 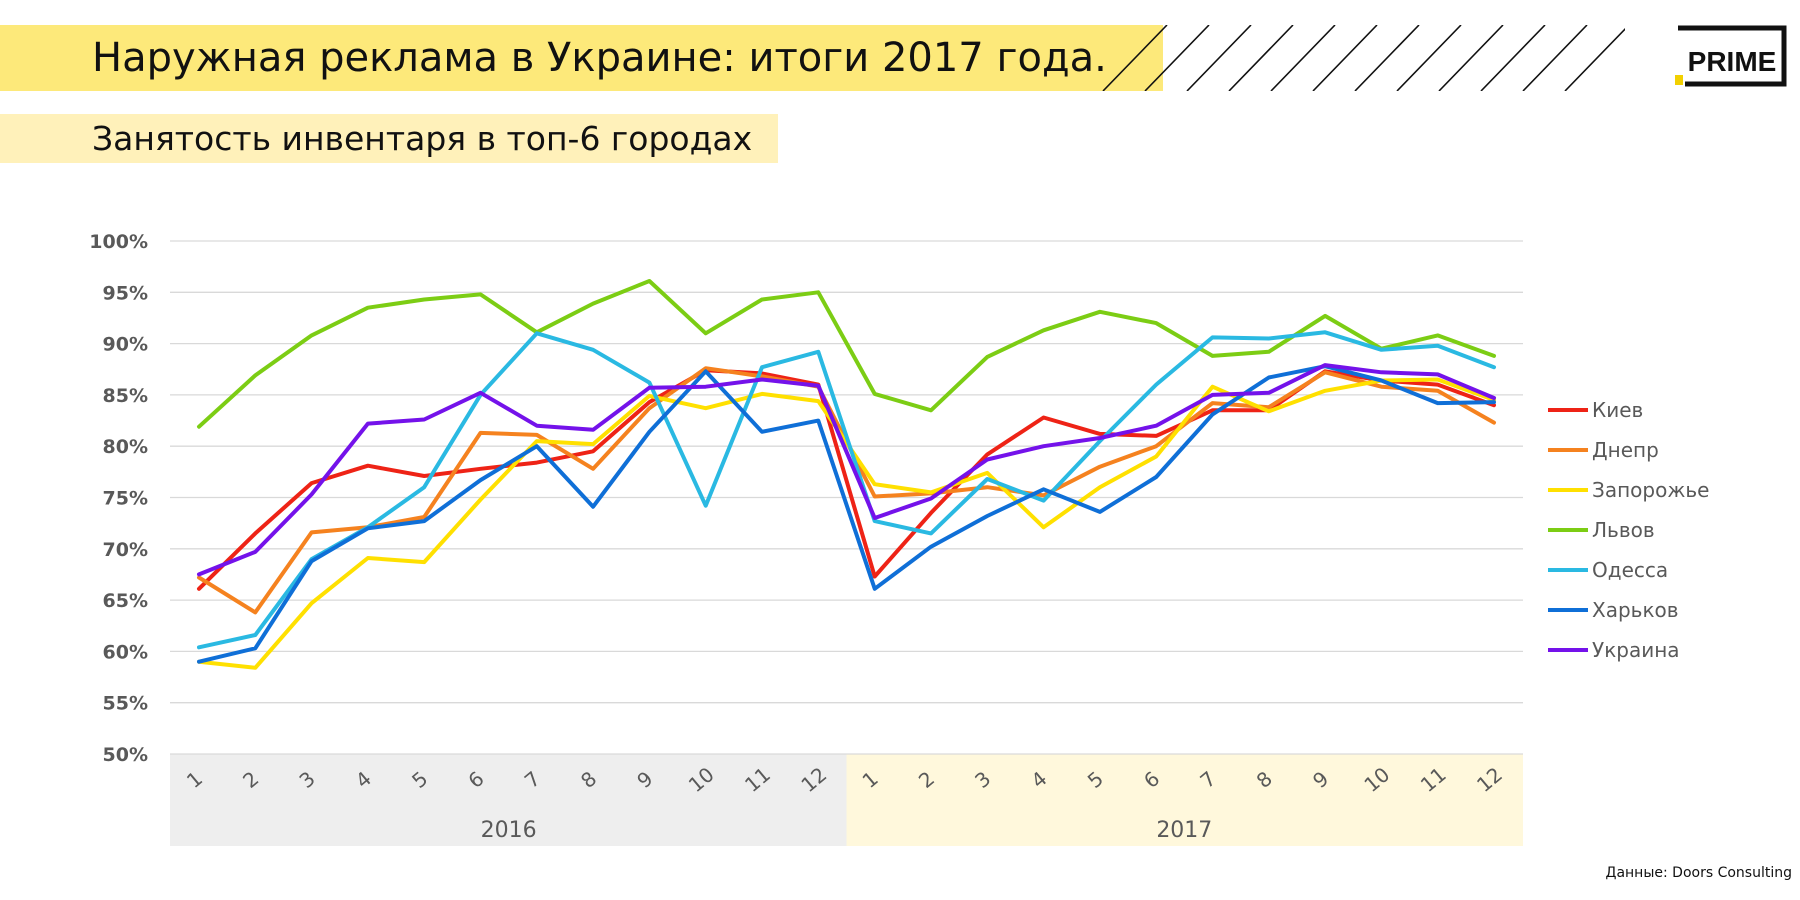 What do you see at coordinates (846, 354) in the screenshot?
I see `series-line` at bounding box center [846, 354].